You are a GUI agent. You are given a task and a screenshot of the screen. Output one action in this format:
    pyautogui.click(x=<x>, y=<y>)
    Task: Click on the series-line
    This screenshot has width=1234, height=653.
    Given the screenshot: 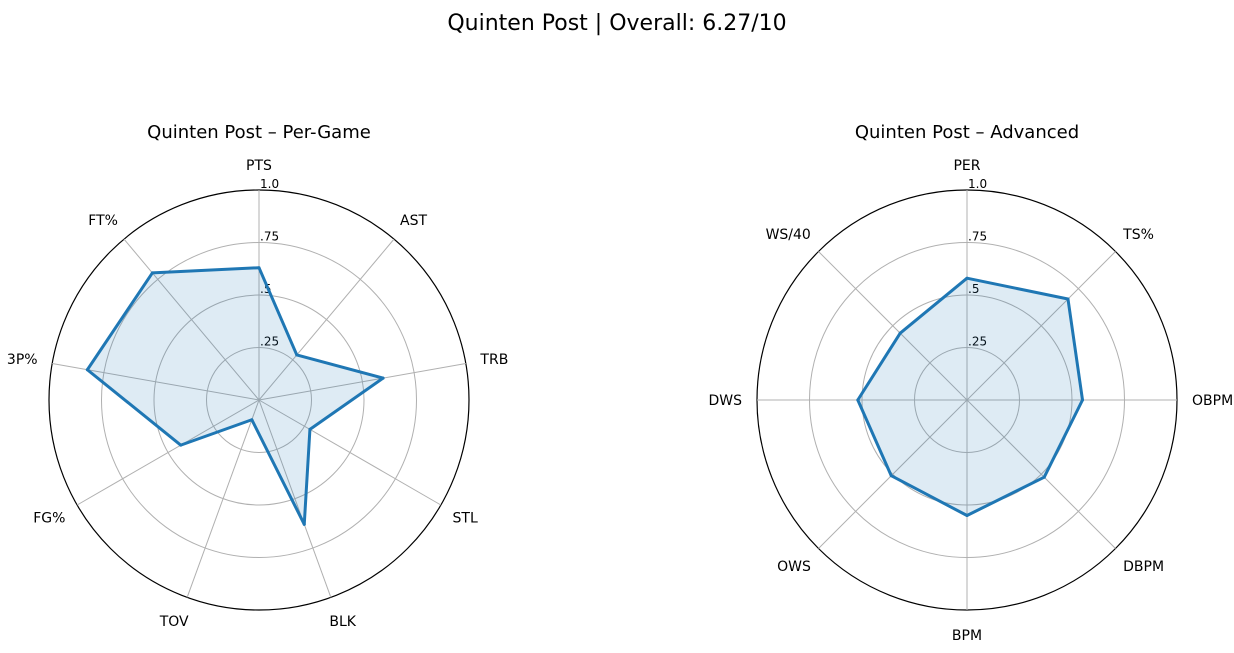 What is the action you would take?
    pyautogui.click(x=235, y=396)
    